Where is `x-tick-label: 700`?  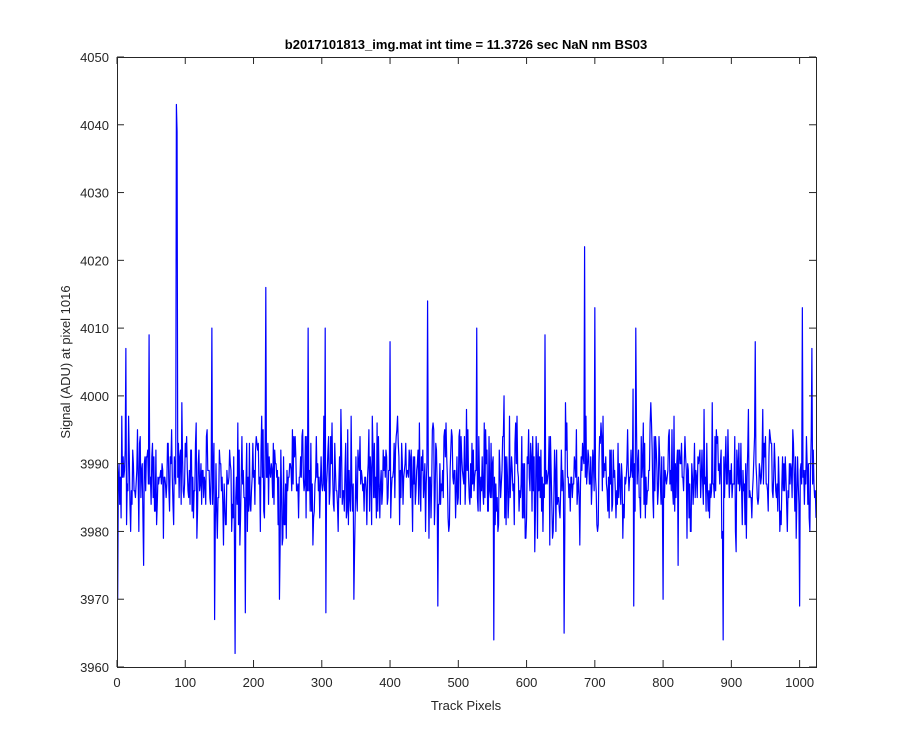 x-tick-label: 700 is located at coordinates (595, 682).